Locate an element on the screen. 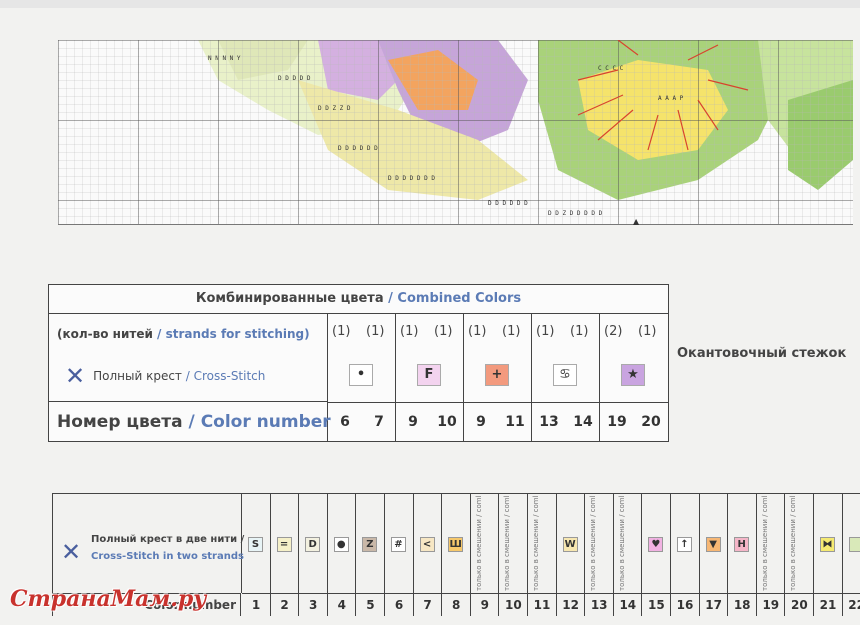 The height and width of the screenshot is (625, 860). color-column: ▼ 17 is located at coordinates (714, 555).